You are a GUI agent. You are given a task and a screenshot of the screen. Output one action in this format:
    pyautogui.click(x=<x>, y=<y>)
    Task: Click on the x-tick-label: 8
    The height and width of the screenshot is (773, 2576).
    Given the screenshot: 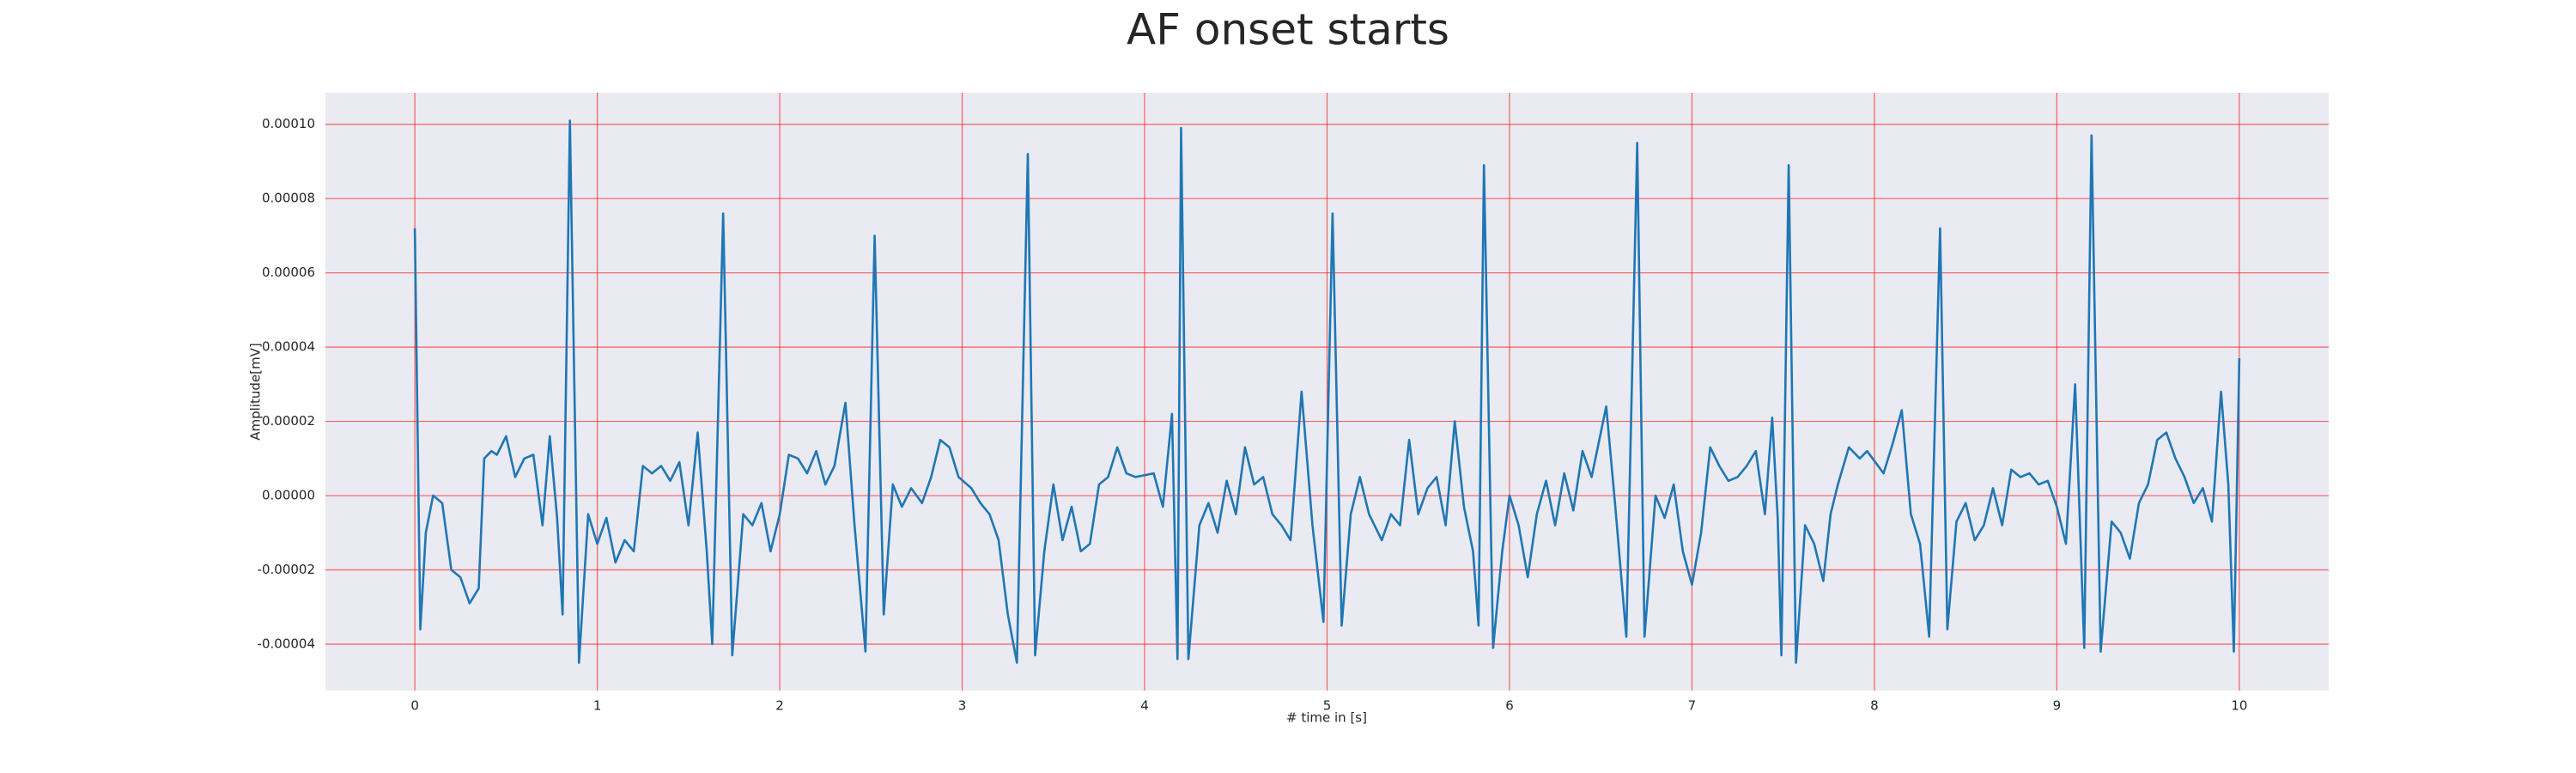 What is the action you would take?
    pyautogui.click(x=1874, y=706)
    